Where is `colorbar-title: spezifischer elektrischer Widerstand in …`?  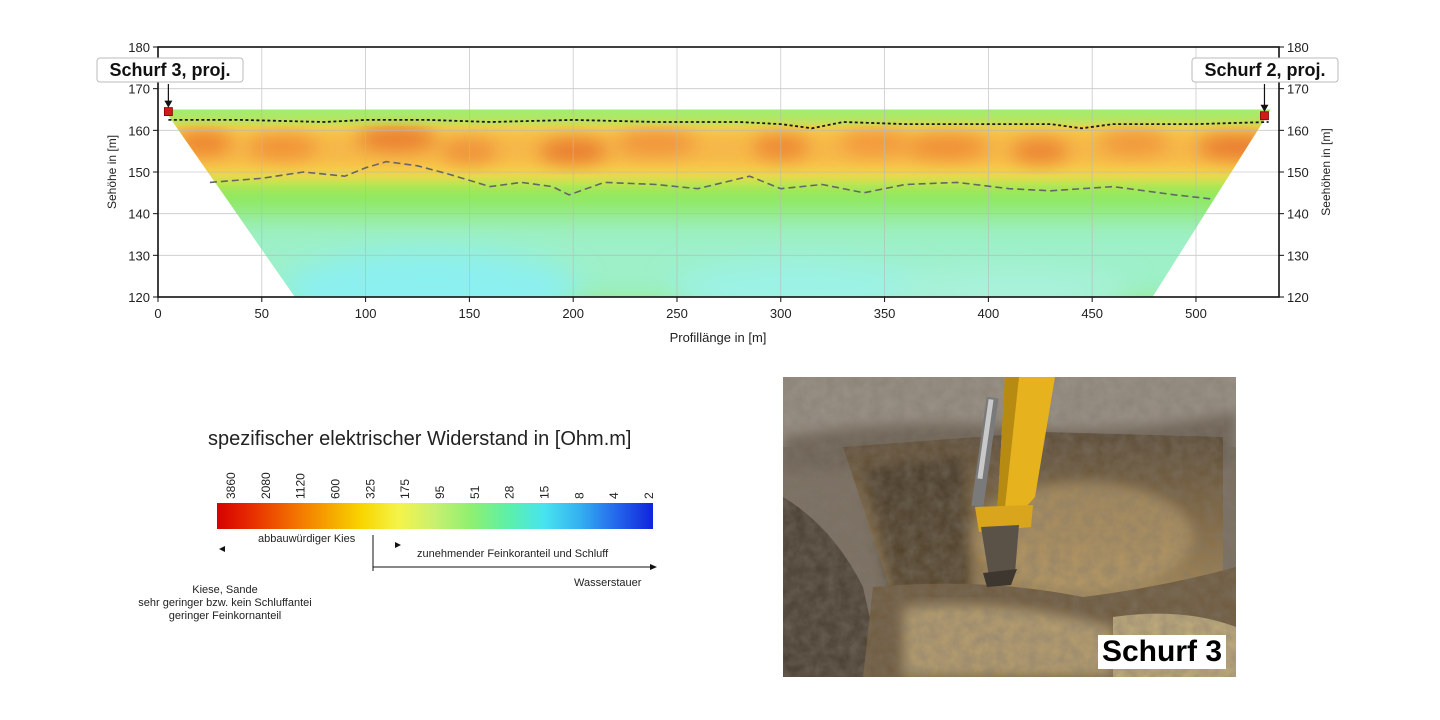 colorbar-title: spezifischer elektrischer Widerstand in … is located at coordinates (420, 439).